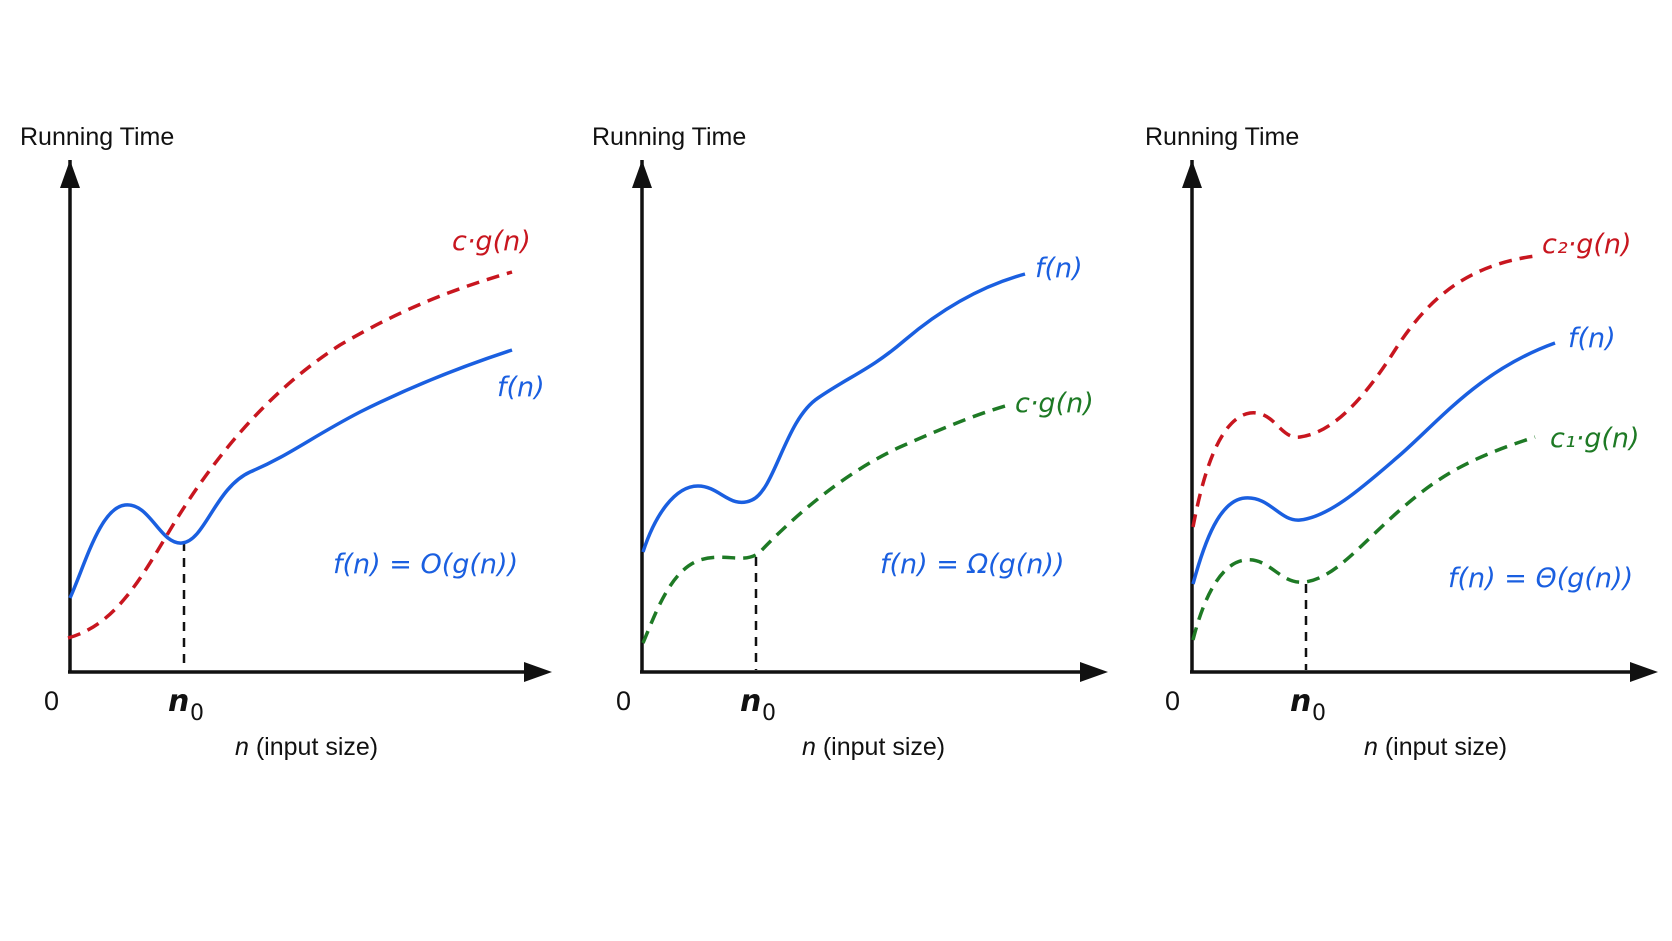 The height and width of the screenshot is (941, 1672). What do you see at coordinates (1540, 578) in the screenshot?
I see `relation-label: f(n) = Θ(g(n))` at bounding box center [1540, 578].